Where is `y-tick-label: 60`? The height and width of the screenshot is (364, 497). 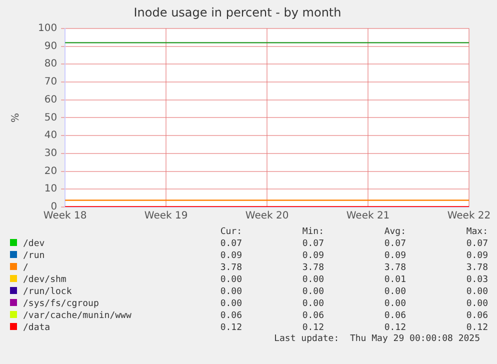 y-tick-label: 60 is located at coordinates (51, 100).